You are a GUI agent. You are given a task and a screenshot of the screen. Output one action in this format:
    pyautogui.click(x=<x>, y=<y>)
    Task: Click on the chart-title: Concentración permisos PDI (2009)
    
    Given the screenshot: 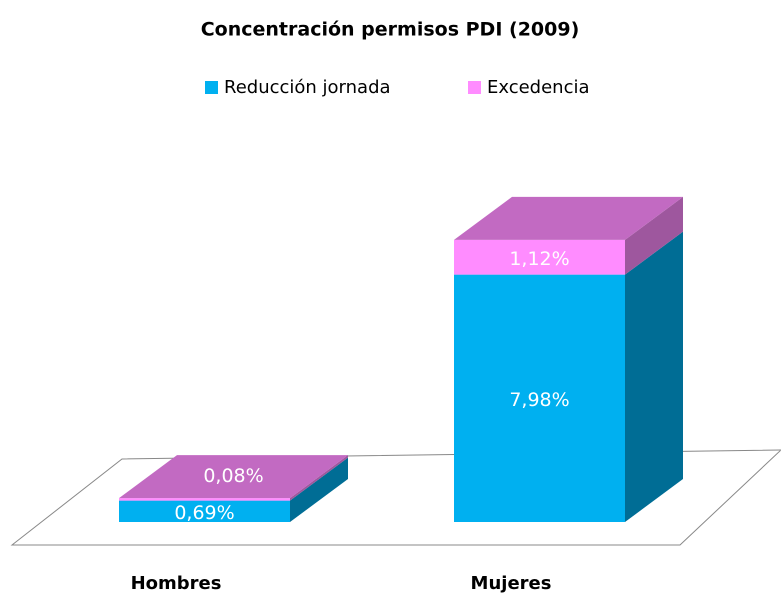 What is the action you would take?
    pyautogui.click(x=390, y=30)
    